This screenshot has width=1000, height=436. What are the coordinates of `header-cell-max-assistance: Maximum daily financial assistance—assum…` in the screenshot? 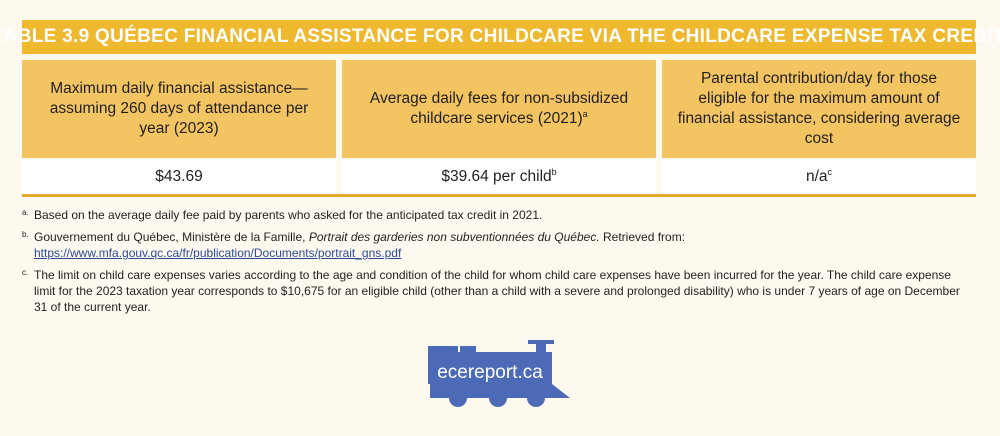 It's located at (179, 109).